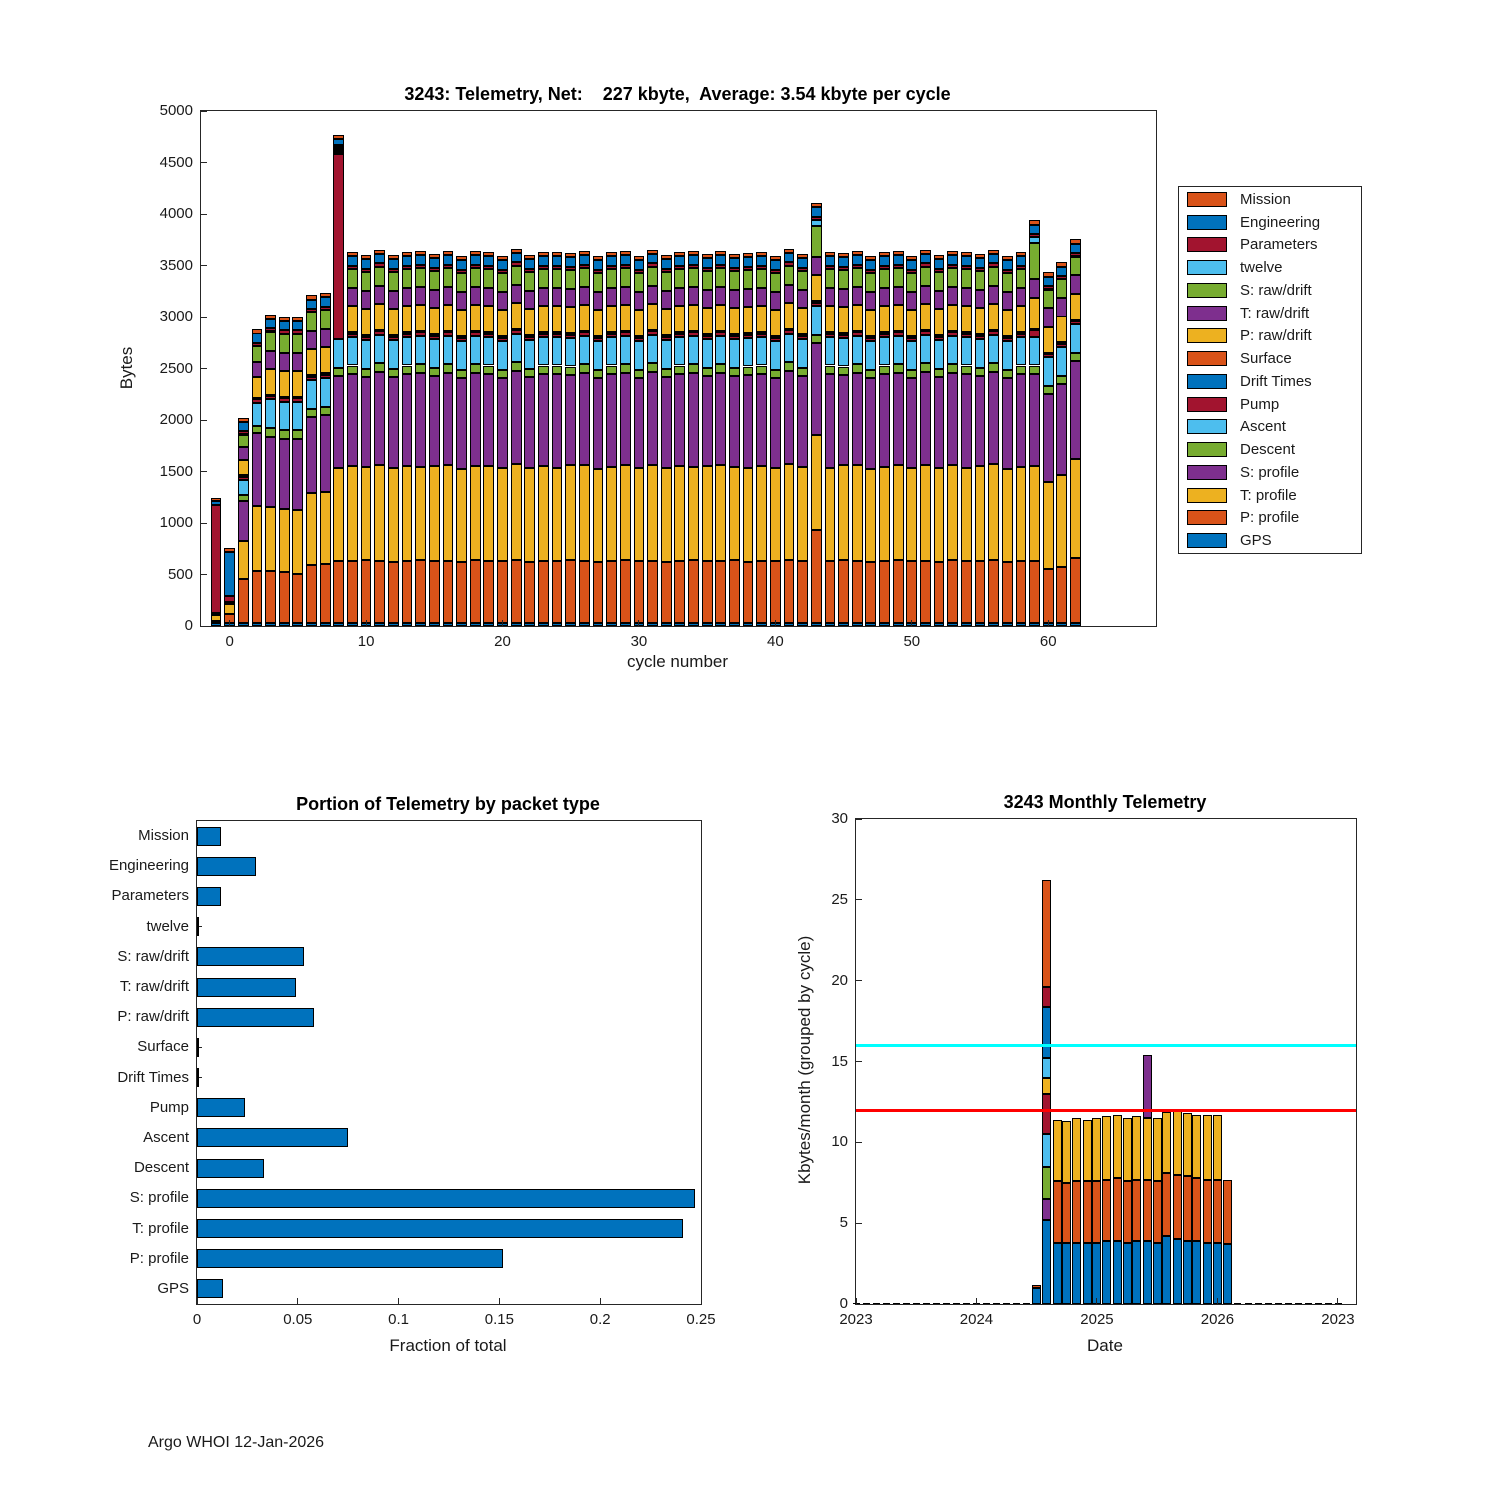 The width and height of the screenshot is (1500, 1500). What do you see at coordinates (839, 1061) in the screenshot?
I see `y-tick-label: 15` at bounding box center [839, 1061].